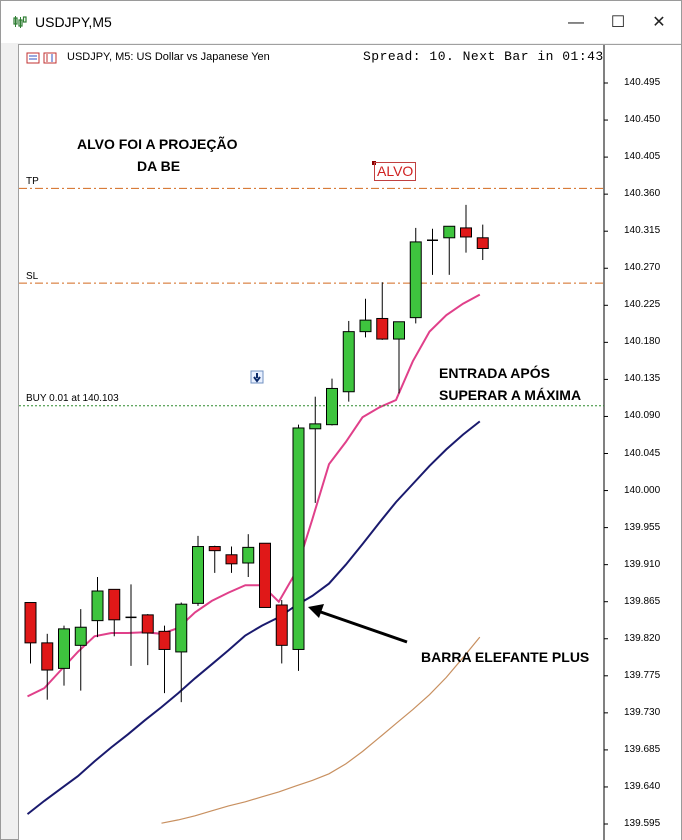 Image resolution: width=682 pixels, height=840 pixels. What do you see at coordinates (73, 22) in the screenshot?
I see `window-title: USDJPY,M5` at bounding box center [73, 22].